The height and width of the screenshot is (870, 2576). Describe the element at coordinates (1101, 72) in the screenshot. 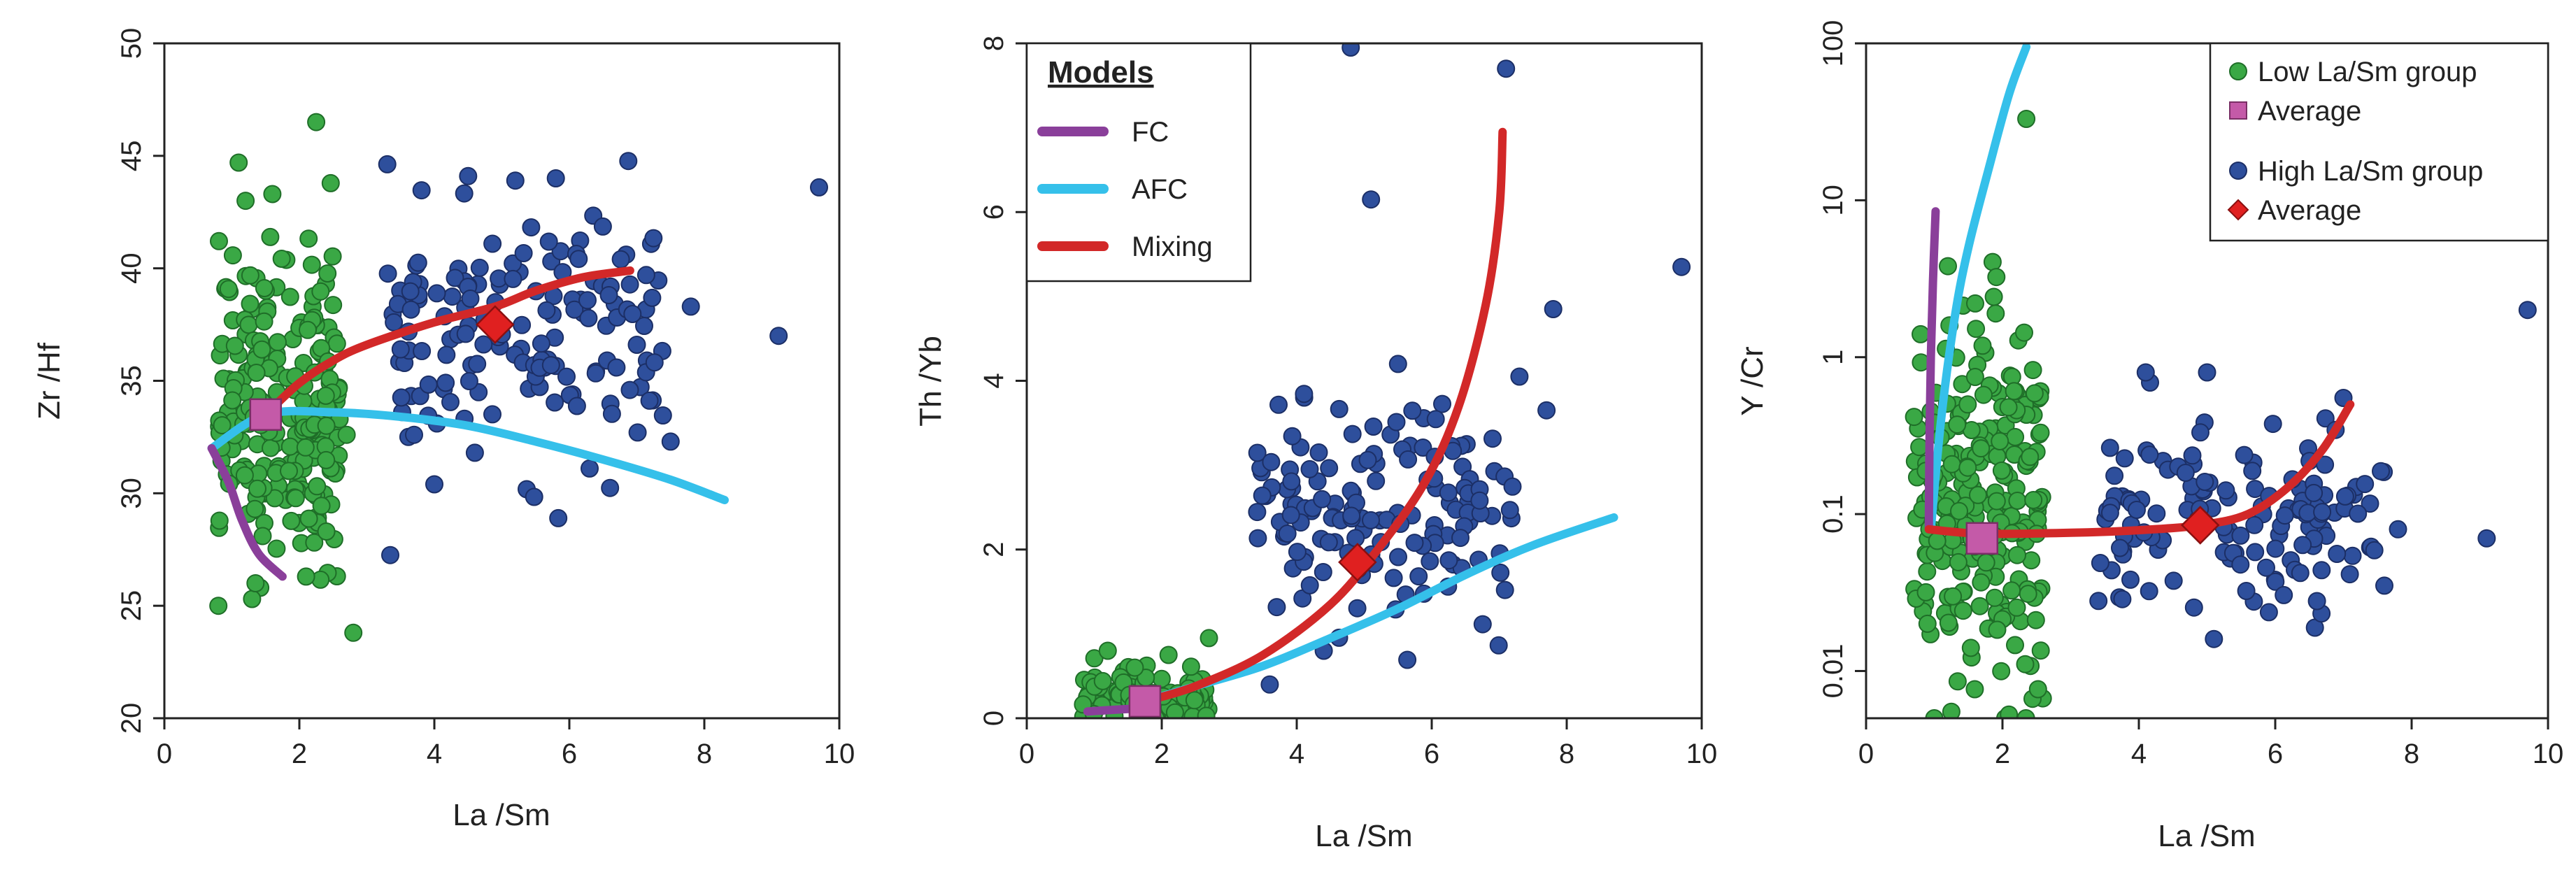

I see `legend-title: Models` at that location.